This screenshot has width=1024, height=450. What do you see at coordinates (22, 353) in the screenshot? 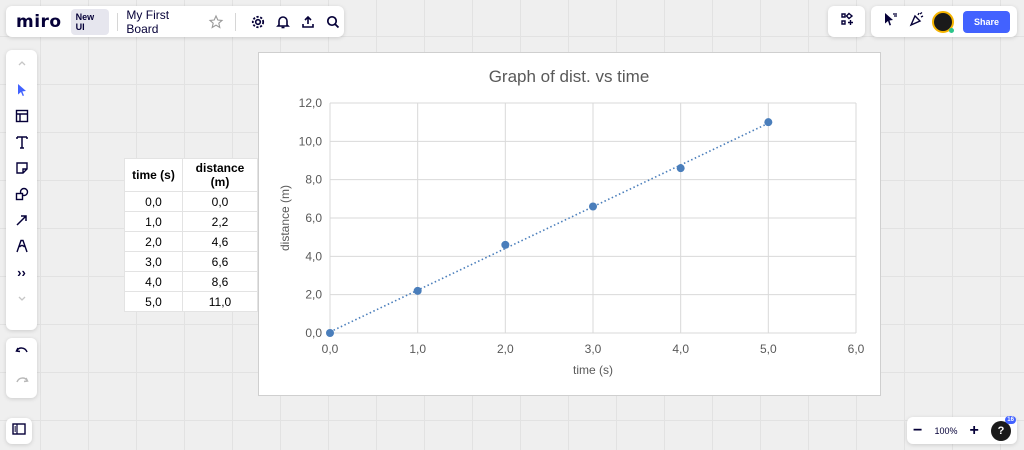
I see `undo-icon` at bounding box center [22, 353].